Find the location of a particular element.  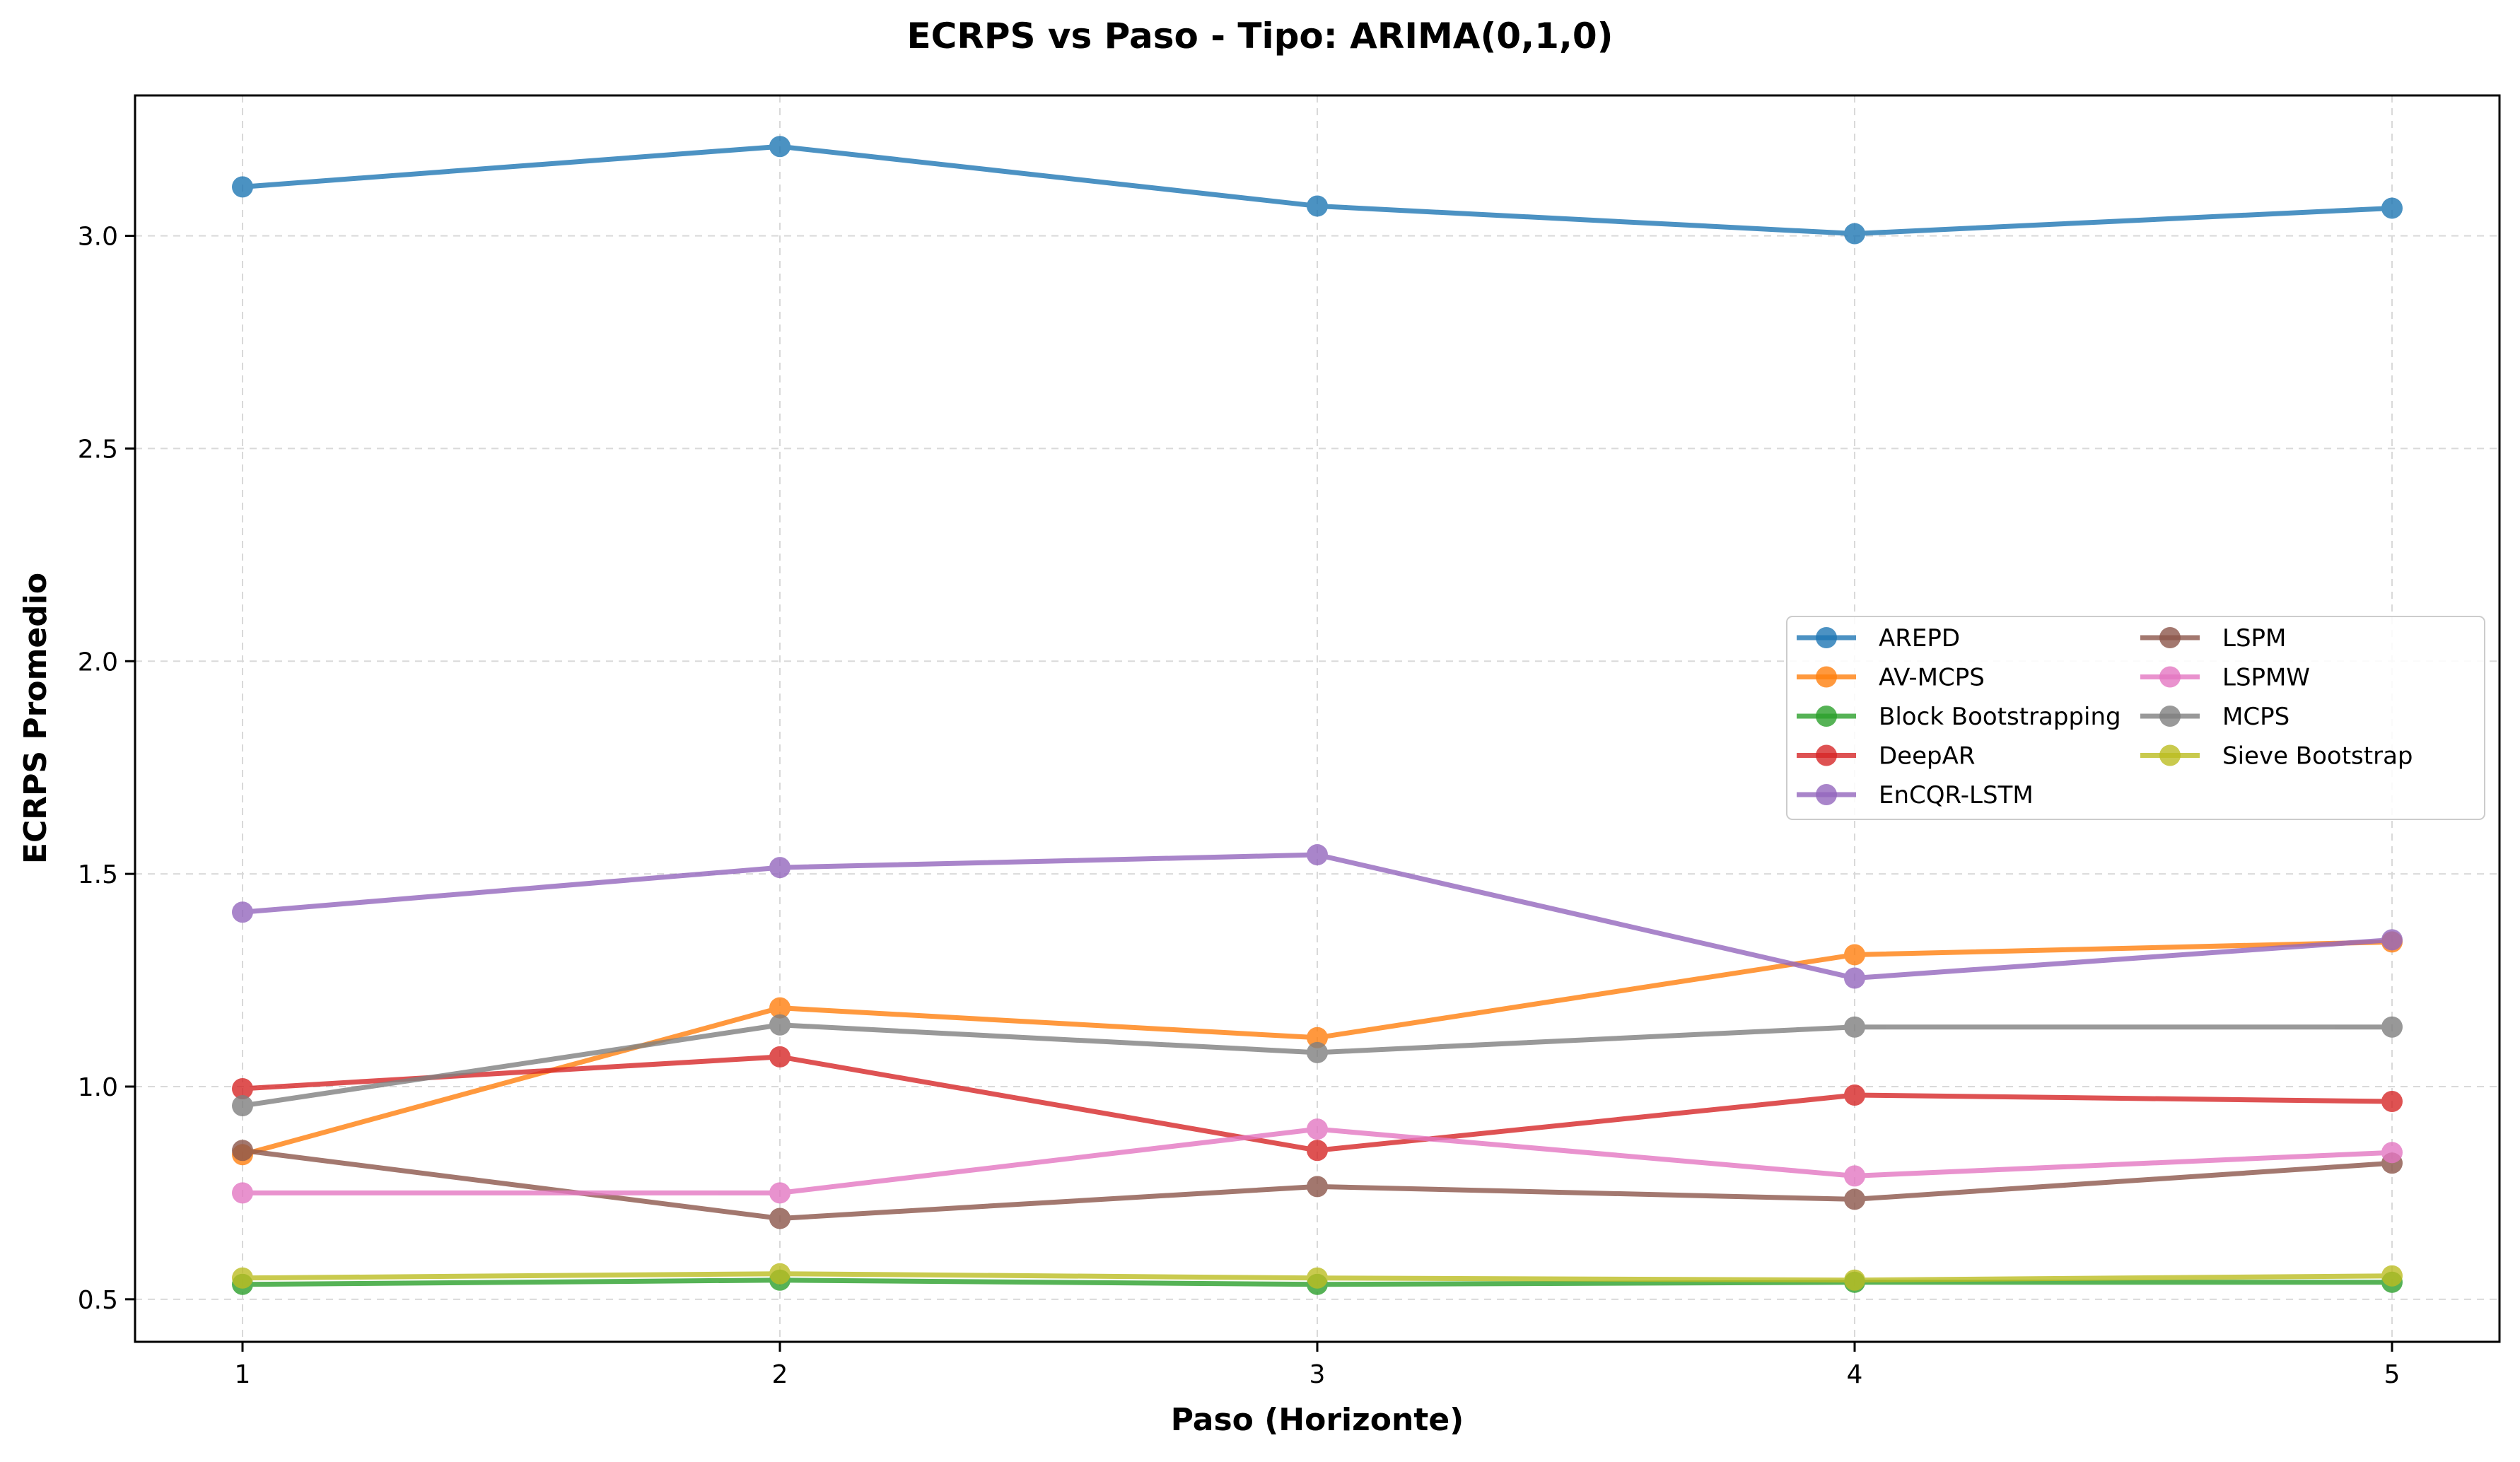

y-tick-label: 1.5 is located at coordinates (98, 874).